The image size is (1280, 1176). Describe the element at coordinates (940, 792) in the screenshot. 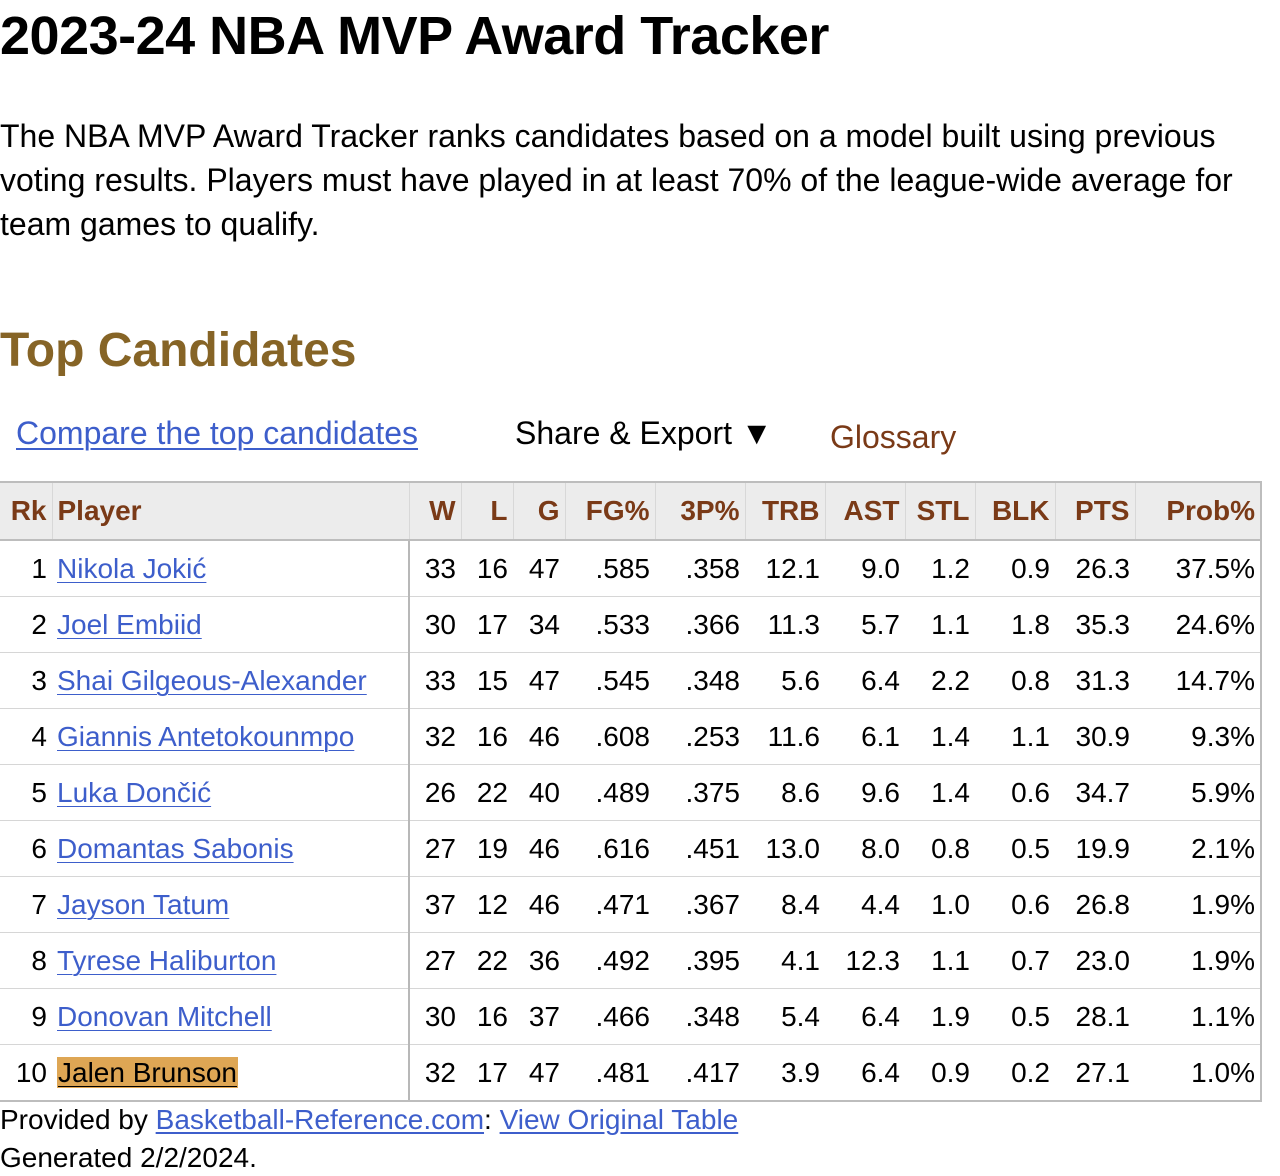

I see `cell-stl: 1.4` at that location.